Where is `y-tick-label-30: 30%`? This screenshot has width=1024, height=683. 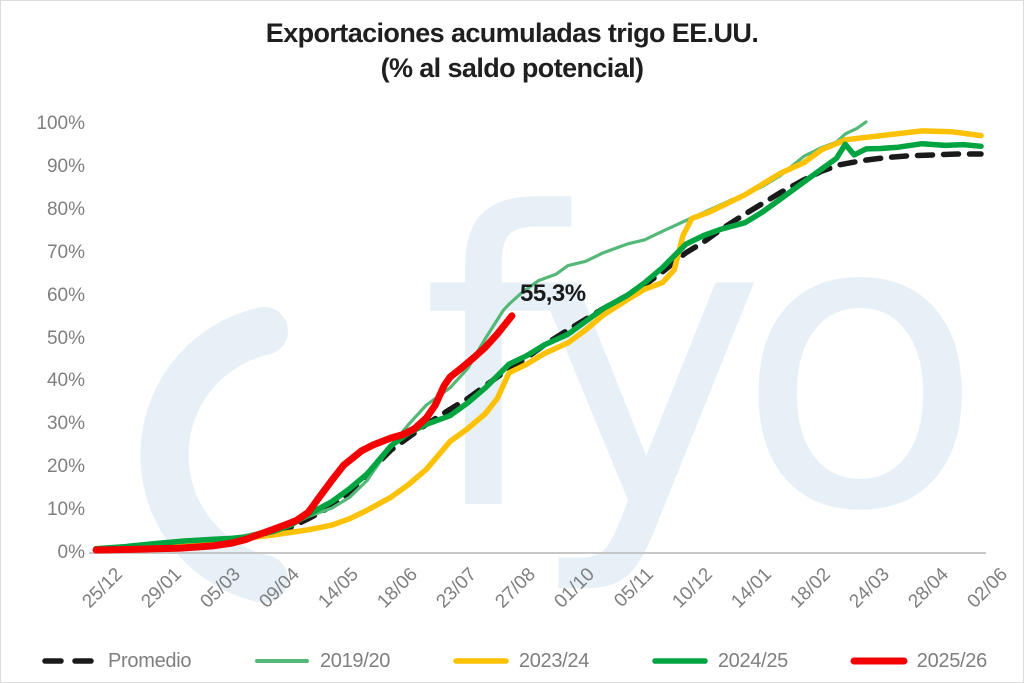
y-tick-label-30: 30% is located at coordinates (65, 424).